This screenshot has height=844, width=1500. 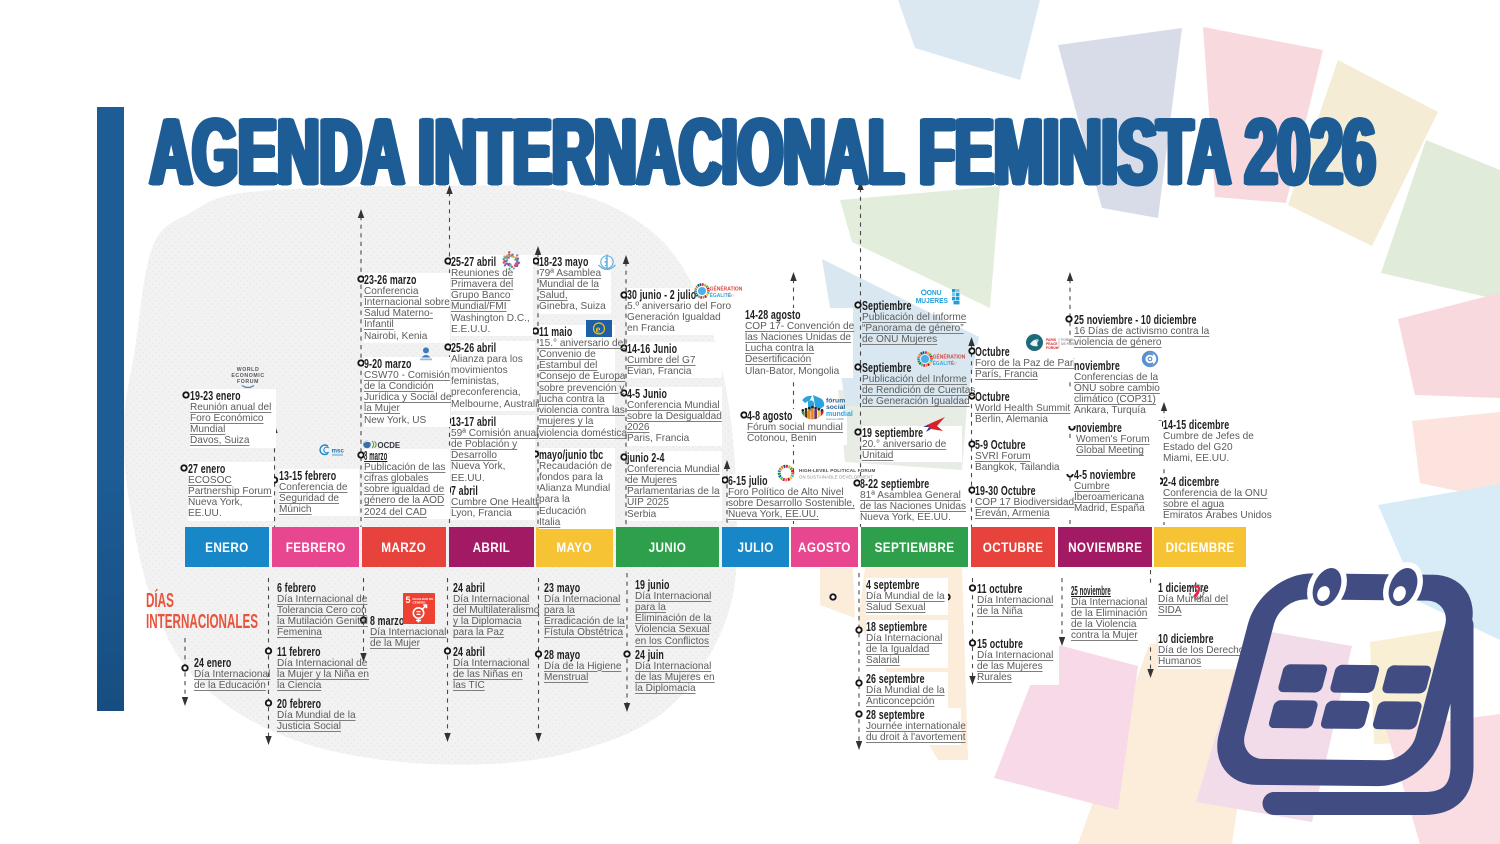 I want to click on svg-text: PARIS, so click(x=1051, y=340).